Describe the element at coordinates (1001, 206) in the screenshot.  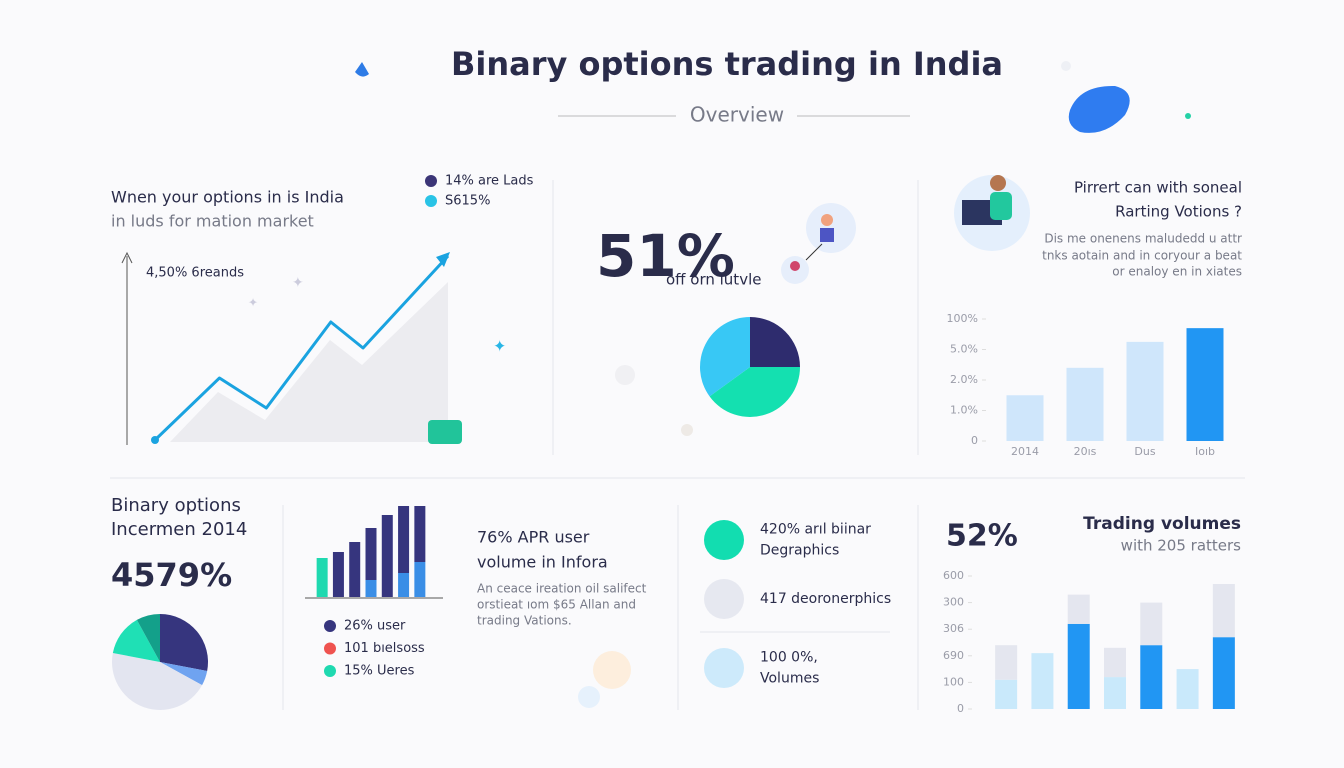
I see `person-body` at that location.